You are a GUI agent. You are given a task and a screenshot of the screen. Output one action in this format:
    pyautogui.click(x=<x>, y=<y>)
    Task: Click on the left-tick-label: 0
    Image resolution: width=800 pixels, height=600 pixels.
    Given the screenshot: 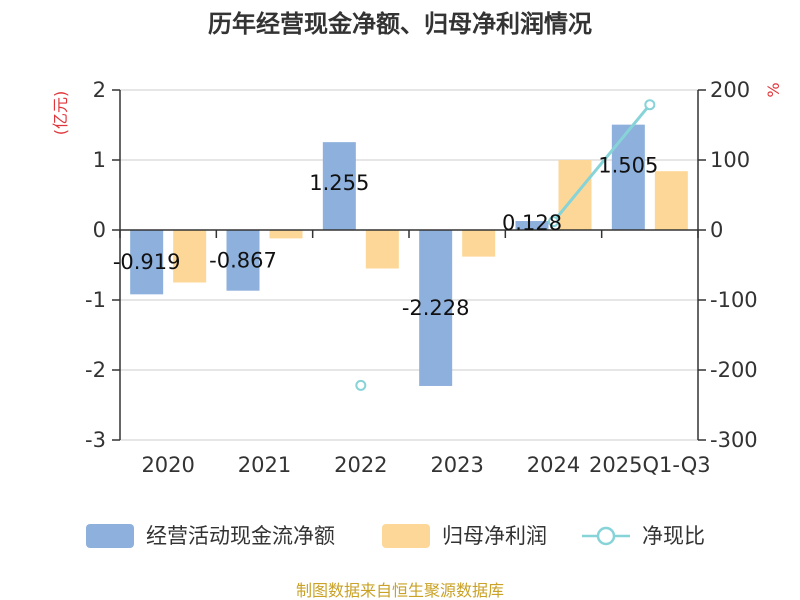 What is the action you would take?
    pyautogui.click(x=99, y=230)
    